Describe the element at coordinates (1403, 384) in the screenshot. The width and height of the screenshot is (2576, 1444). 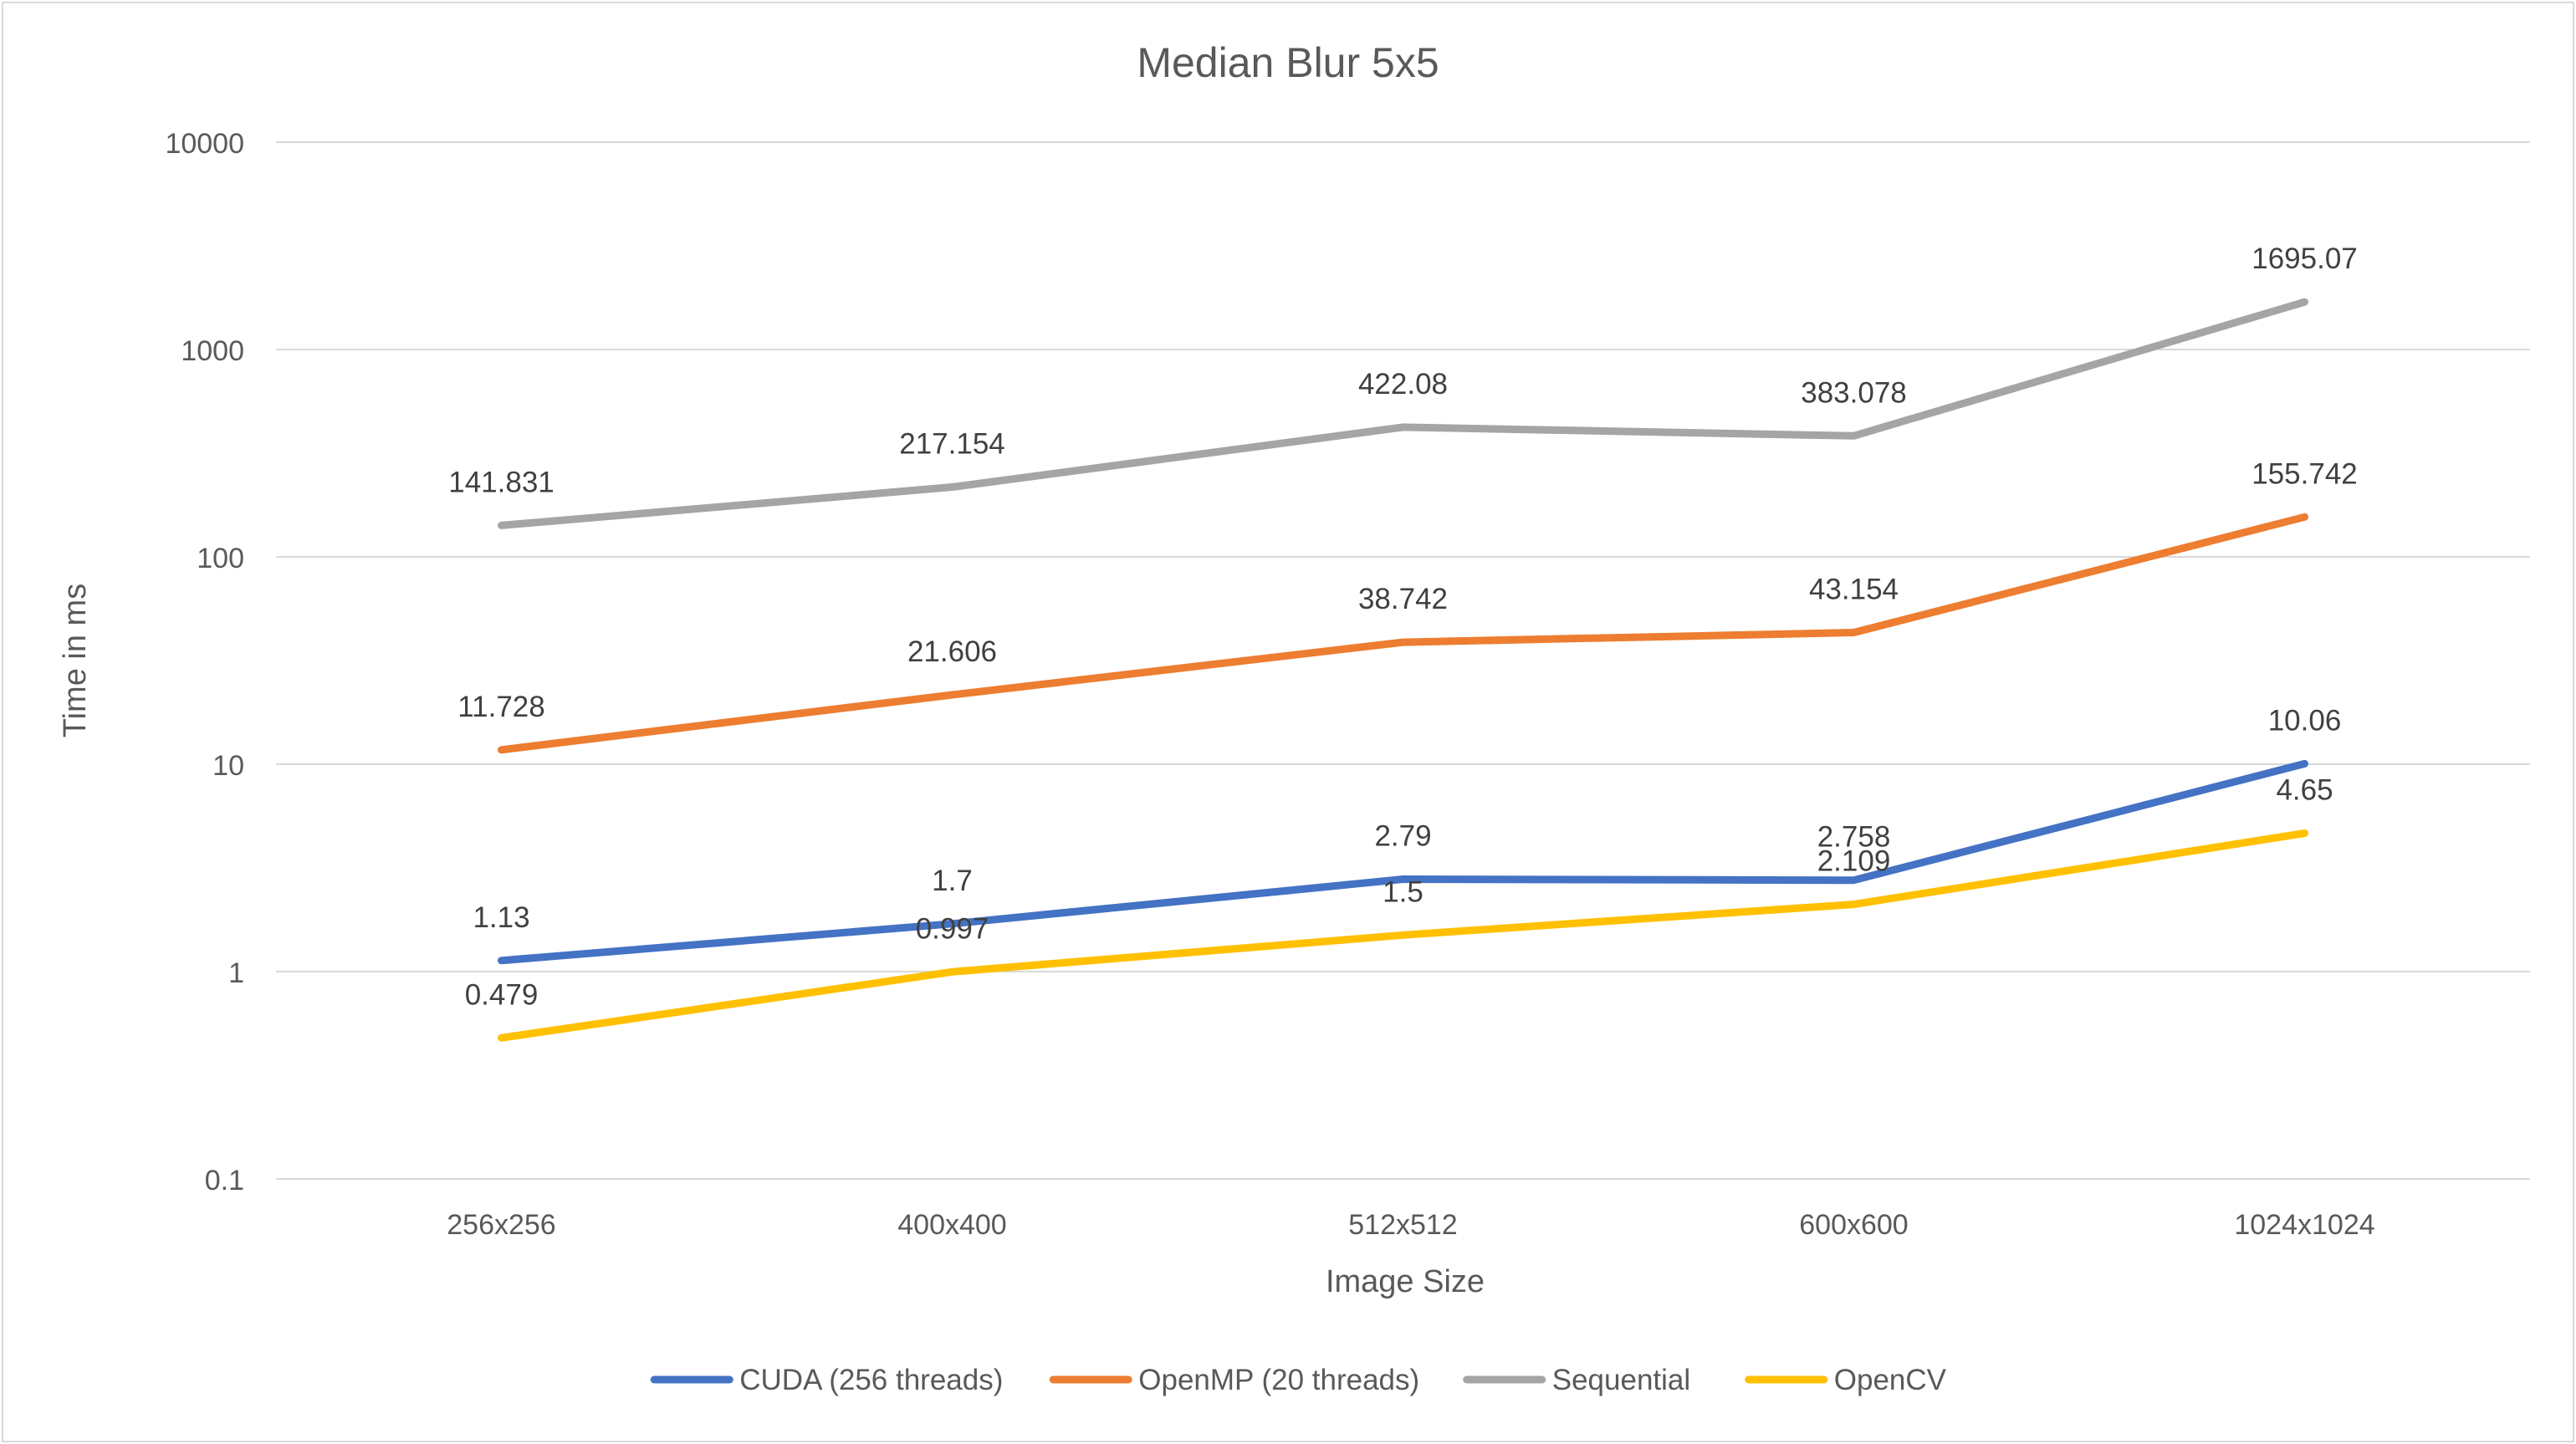
I see `data-label: 422.08` at that location.